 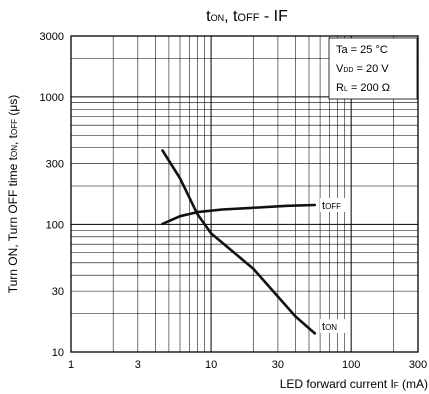 What do you see at coordinates (13, 194) in the screenshot?
I see `y-axis-label: Turn ON, Turn OFF time tON, tOFF (μs)` at bounding box center [13, 194].